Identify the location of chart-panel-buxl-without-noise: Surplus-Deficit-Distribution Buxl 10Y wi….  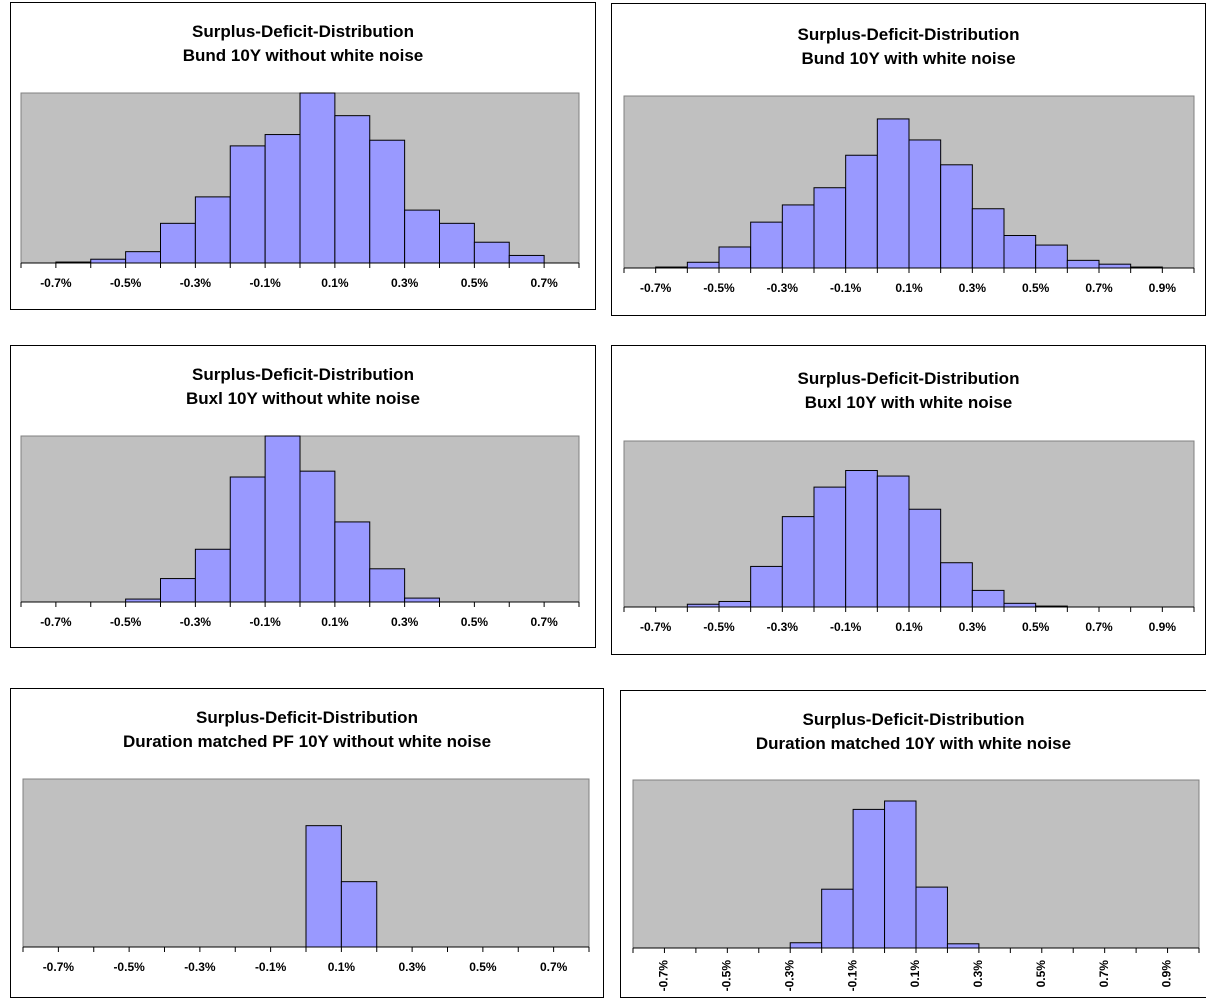
(303, 496).